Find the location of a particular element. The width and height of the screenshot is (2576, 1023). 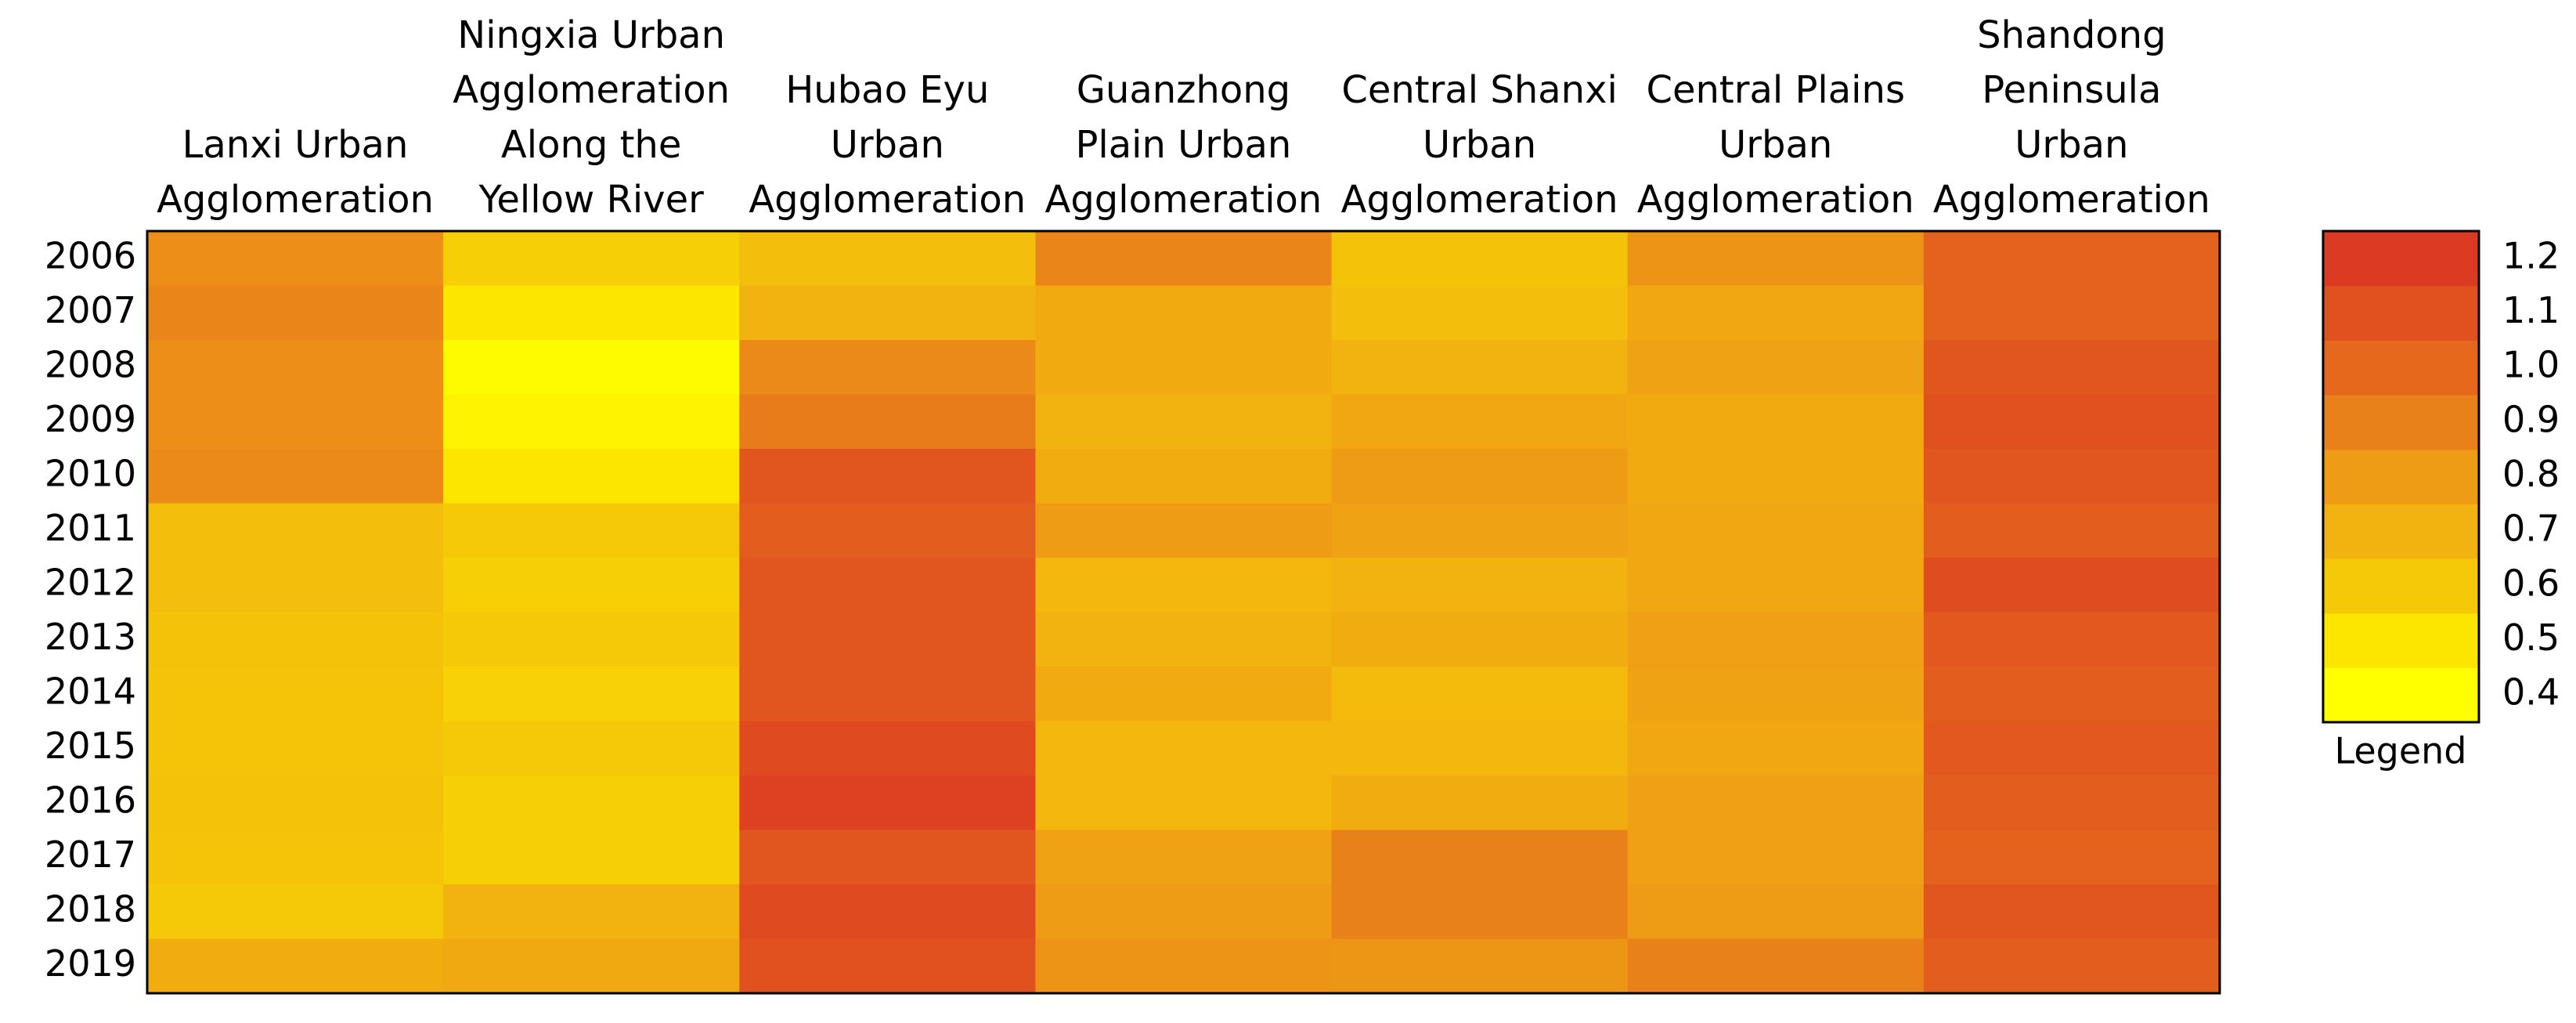

legend-tick-label: 0.5 is located at coordinates (2531, 637).